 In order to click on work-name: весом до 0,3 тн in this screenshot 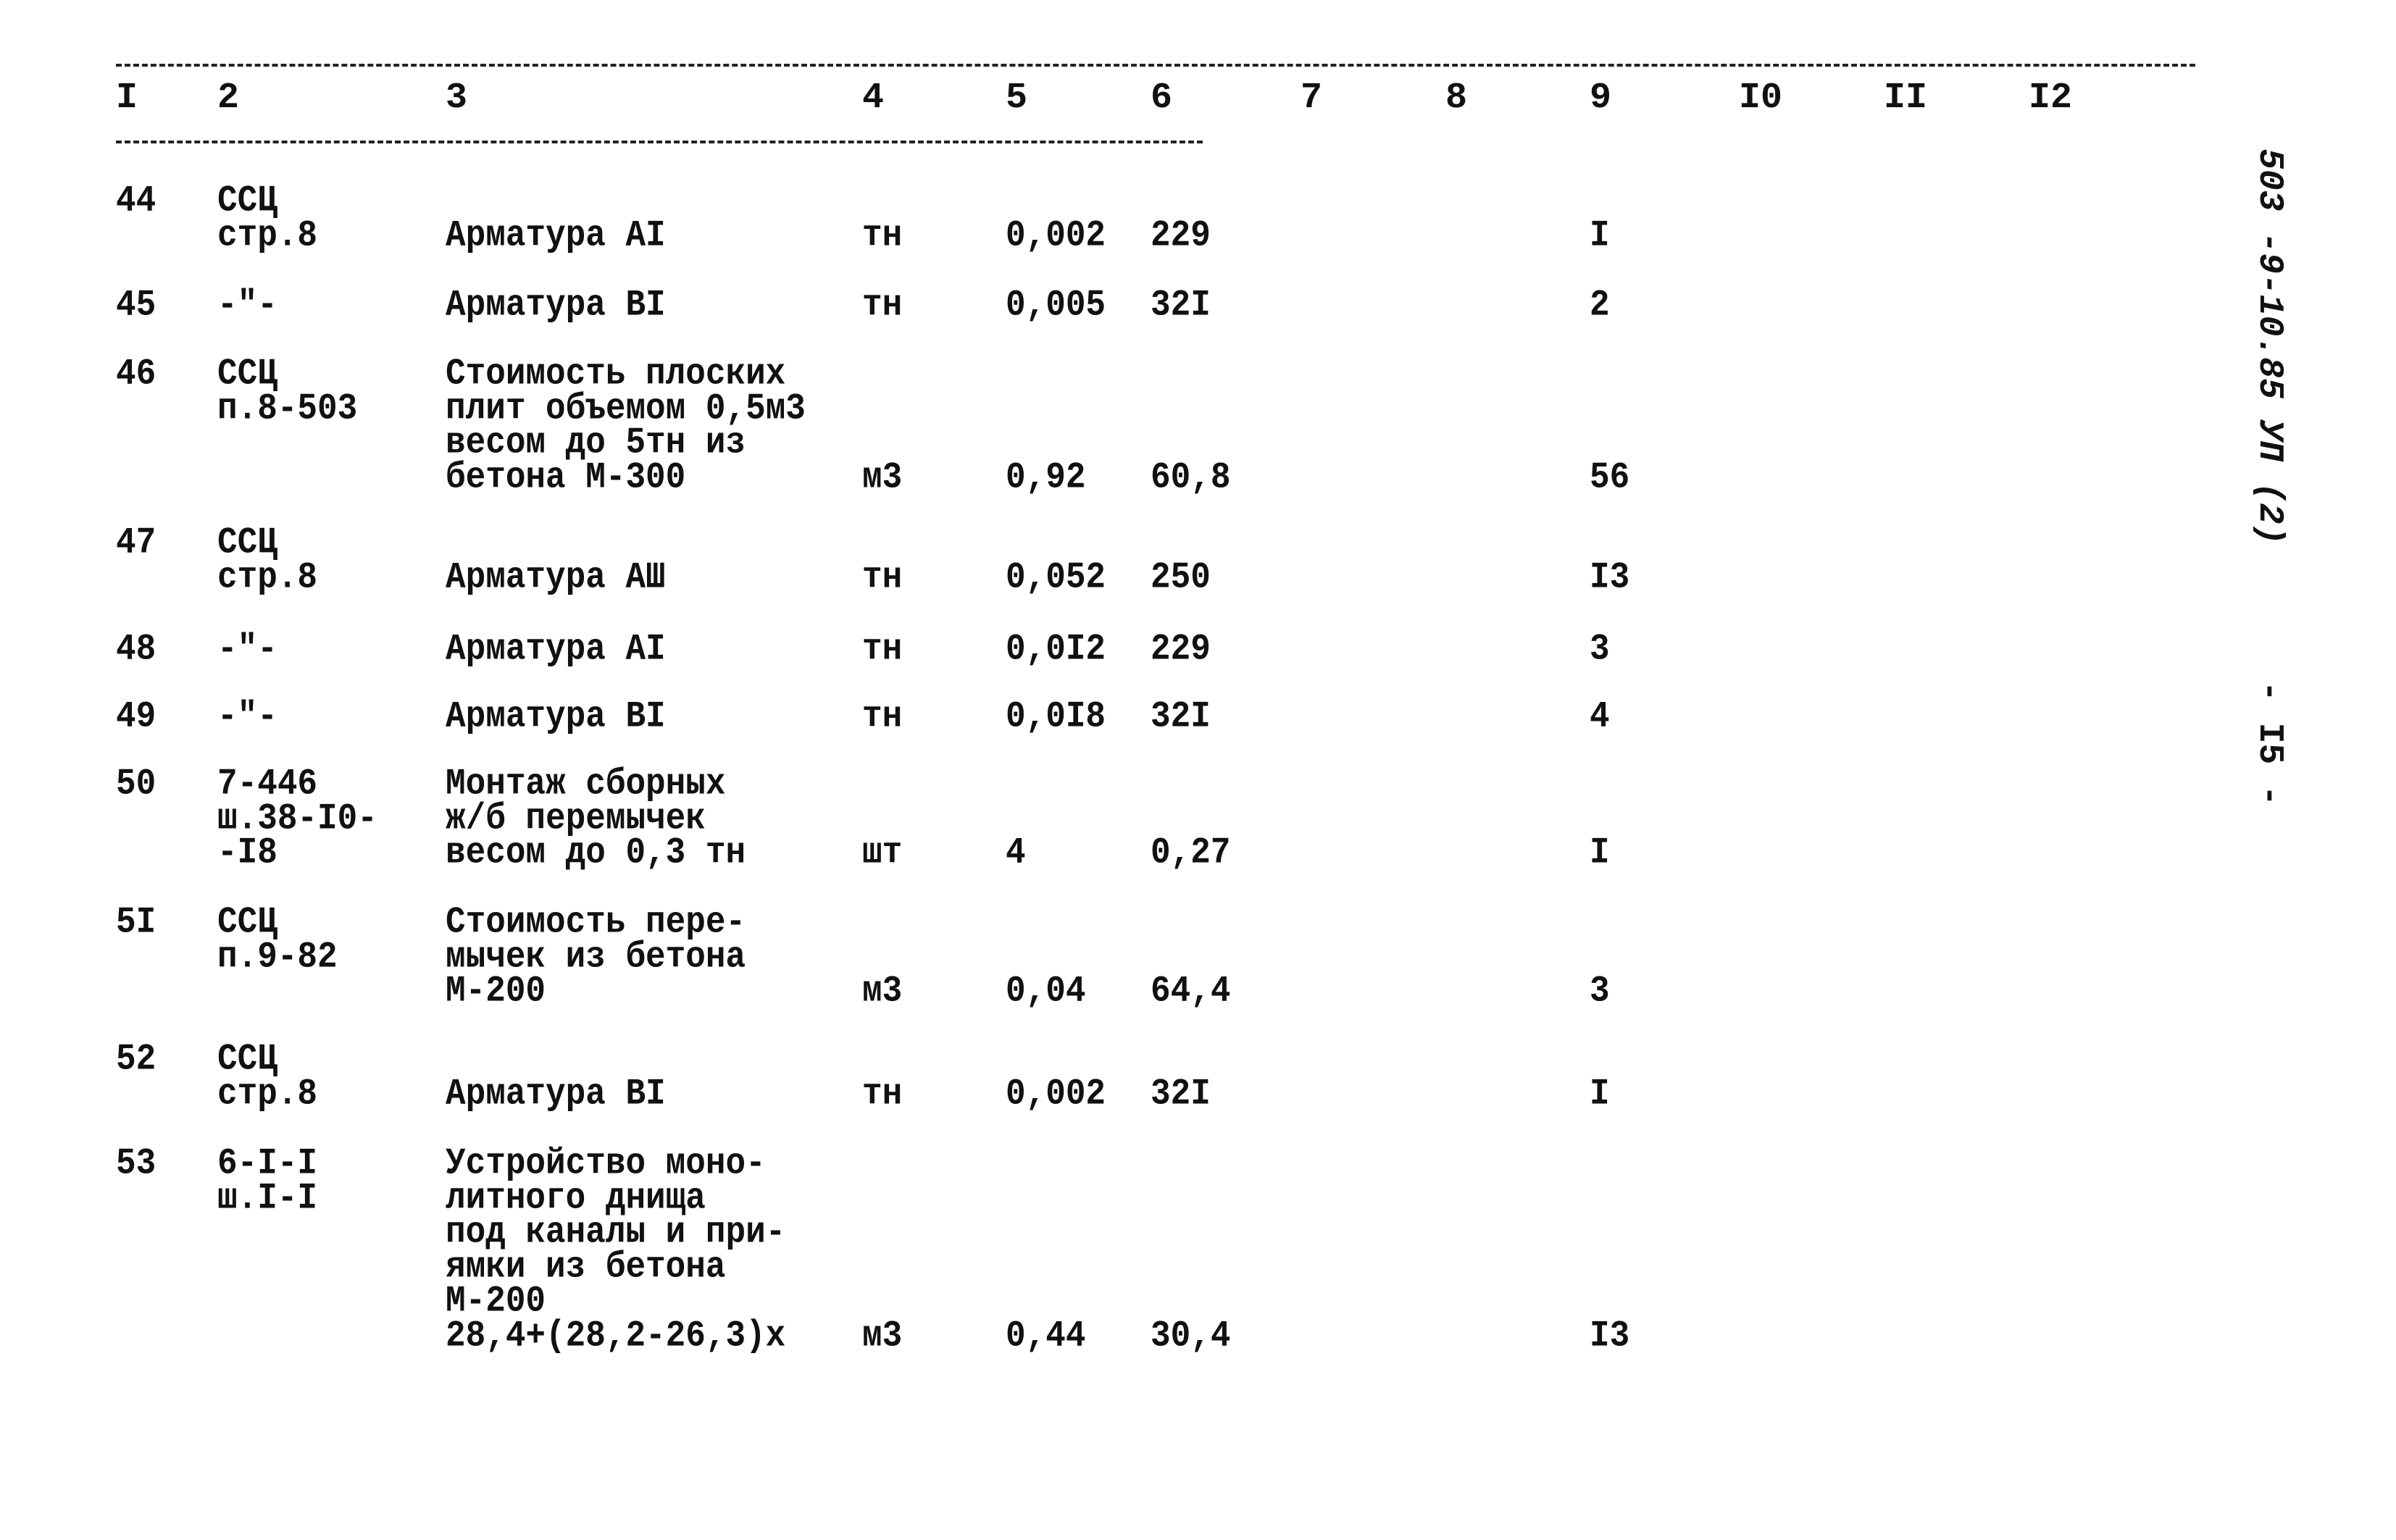, I will do `click(596, 853)`.